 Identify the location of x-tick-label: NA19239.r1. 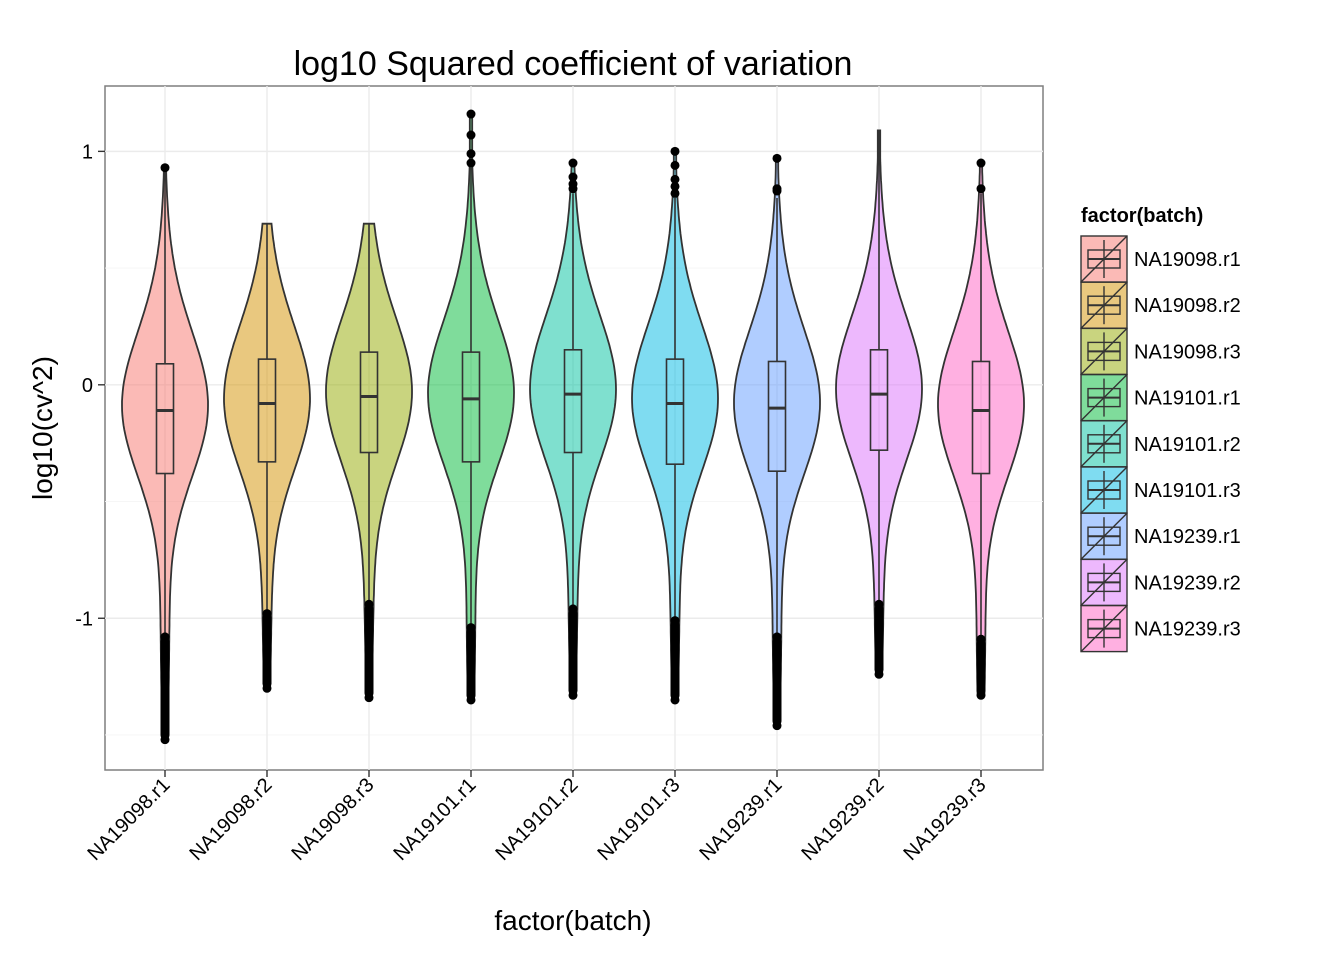
(740, 819).